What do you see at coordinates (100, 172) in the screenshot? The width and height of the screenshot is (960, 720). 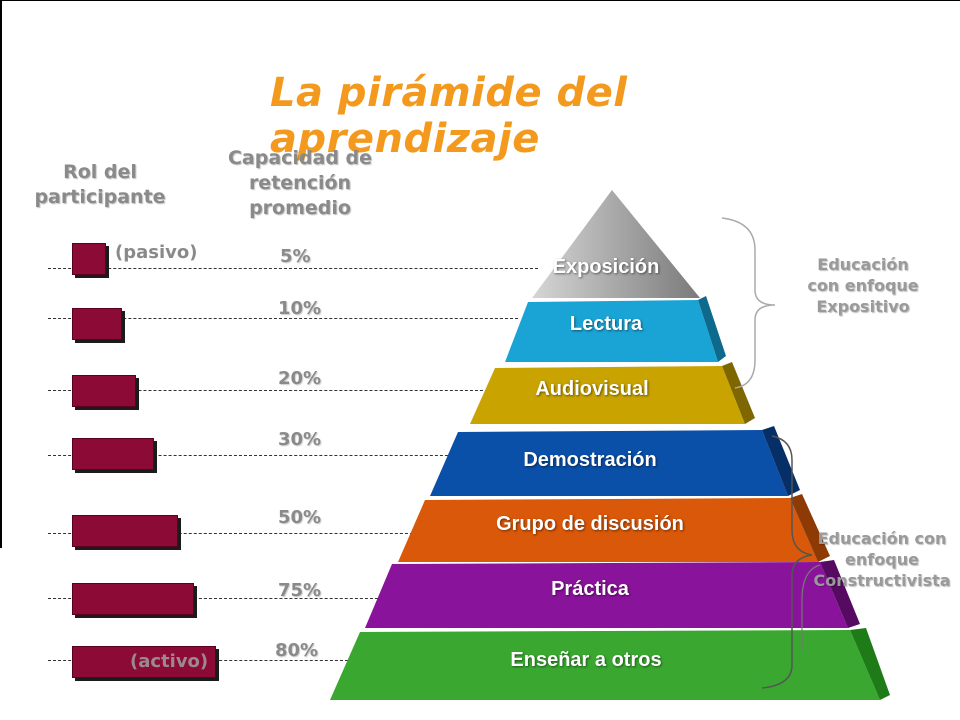 I see `role-header-line-1: Rol del` at bounding box center [100, 172].